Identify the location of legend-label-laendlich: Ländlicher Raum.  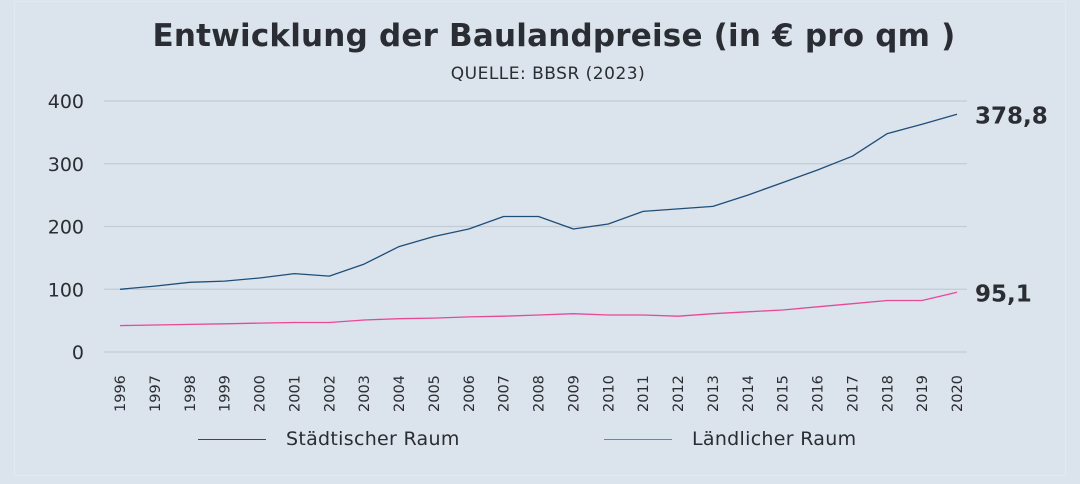
(774, 439).